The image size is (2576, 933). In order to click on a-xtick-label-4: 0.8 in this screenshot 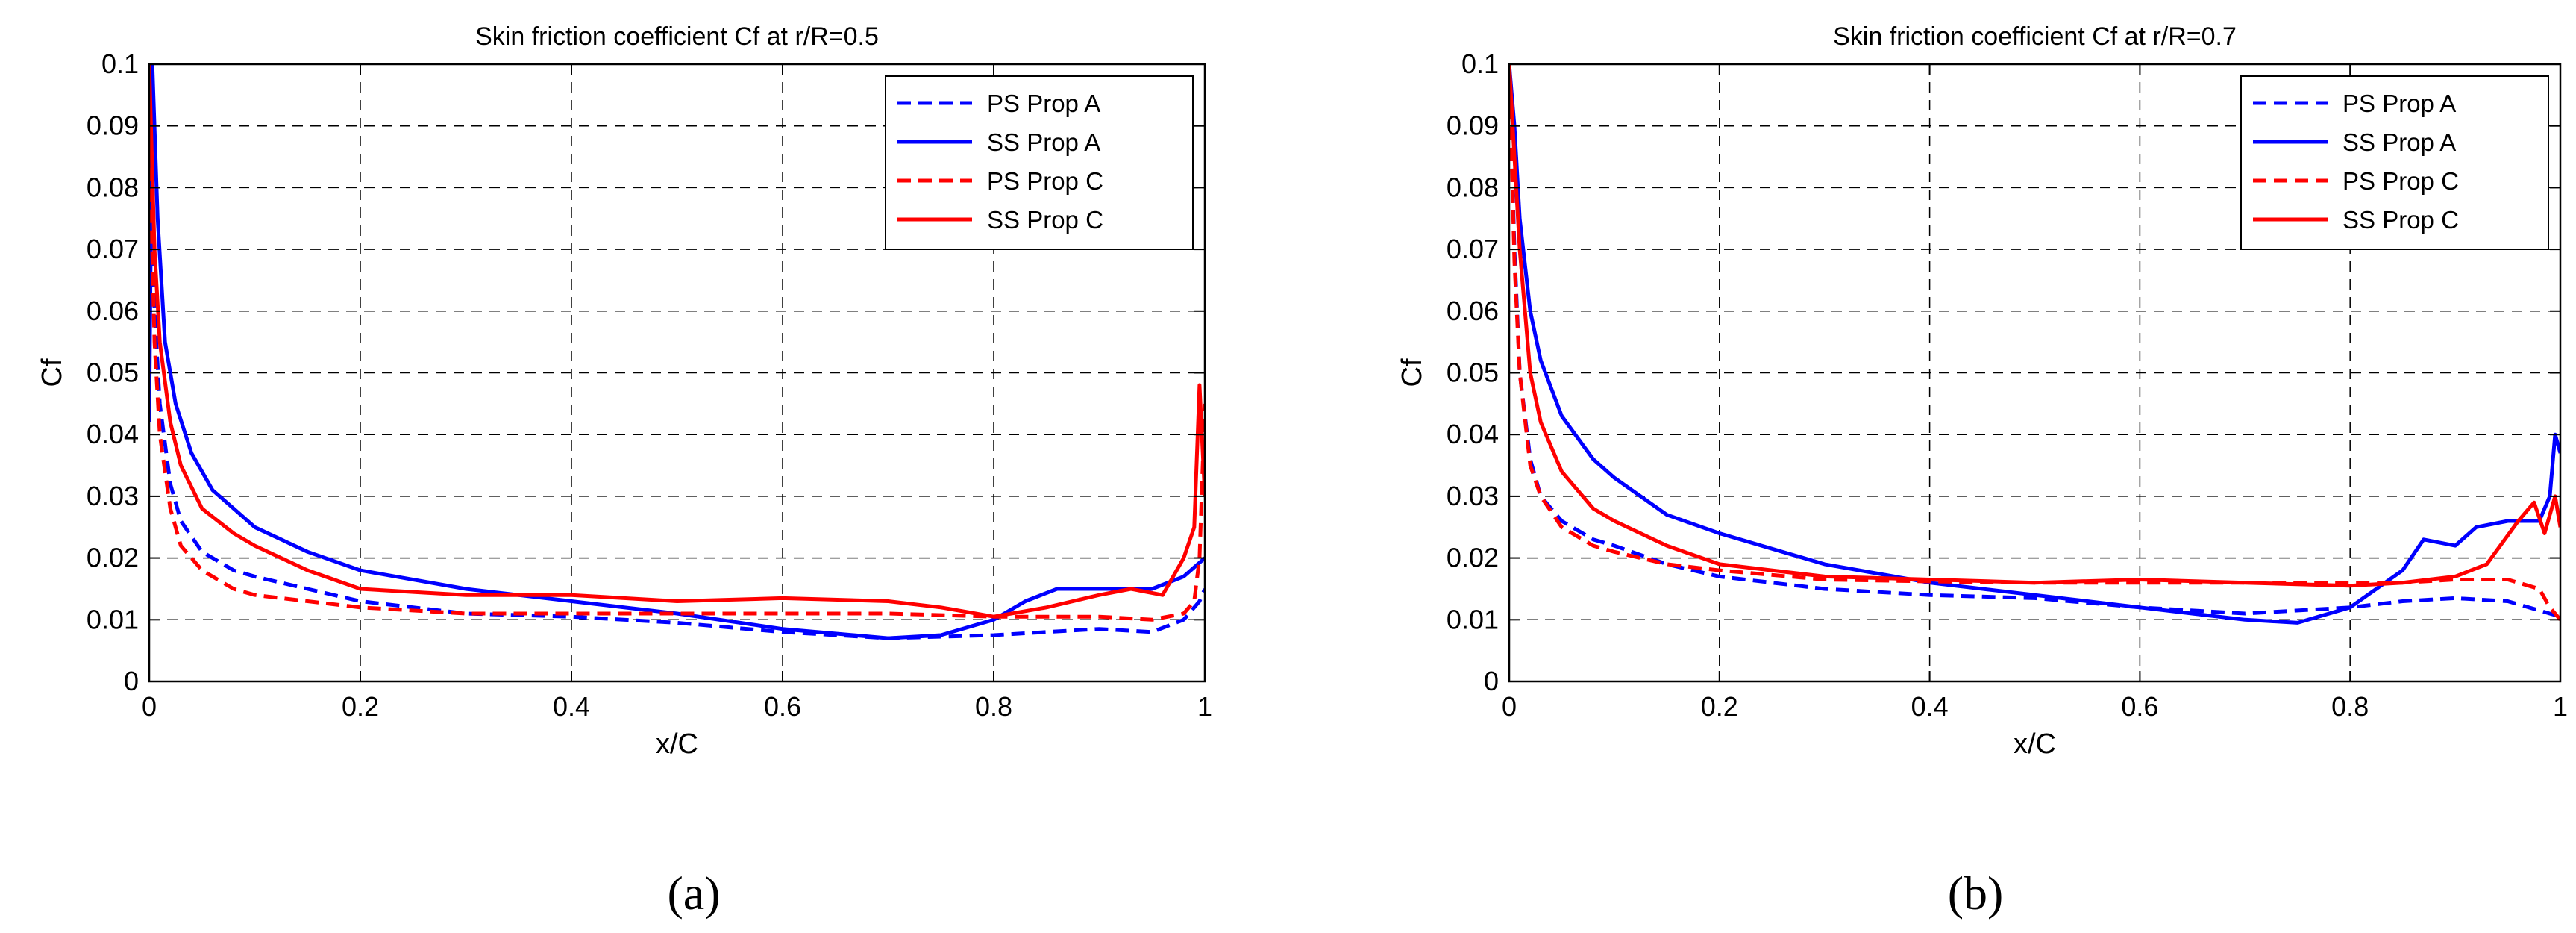, I will do `click(994, 706)`.